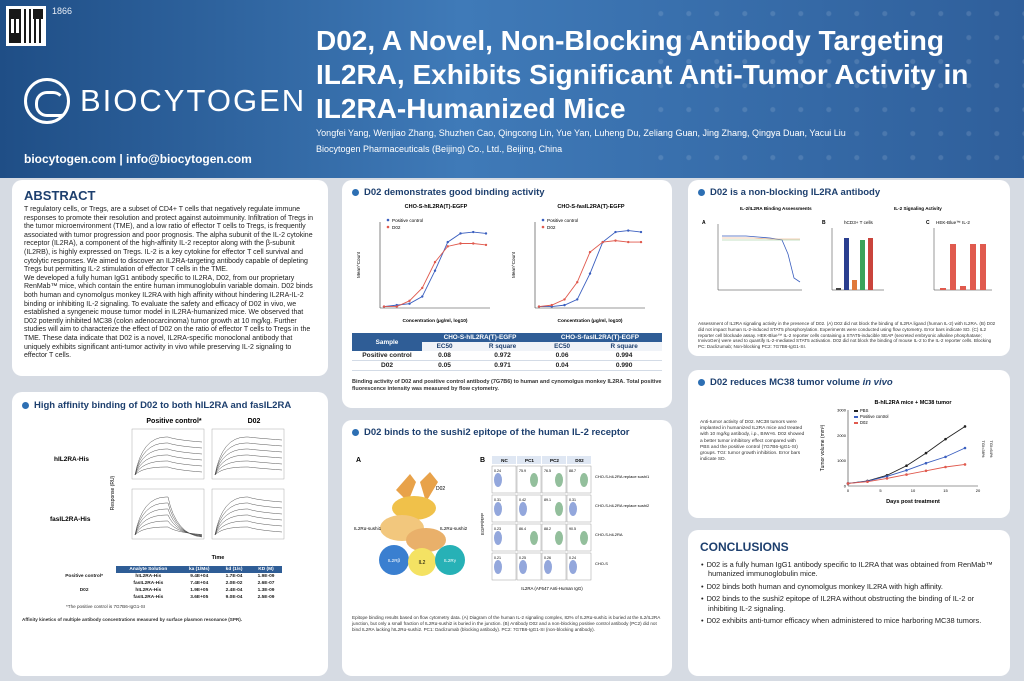 The image size is (1024, 681). Describe the element at coordinates (454, 192) in the screenshot. I see `binding-heading: D02 demonstrates good binding activity` at that location.